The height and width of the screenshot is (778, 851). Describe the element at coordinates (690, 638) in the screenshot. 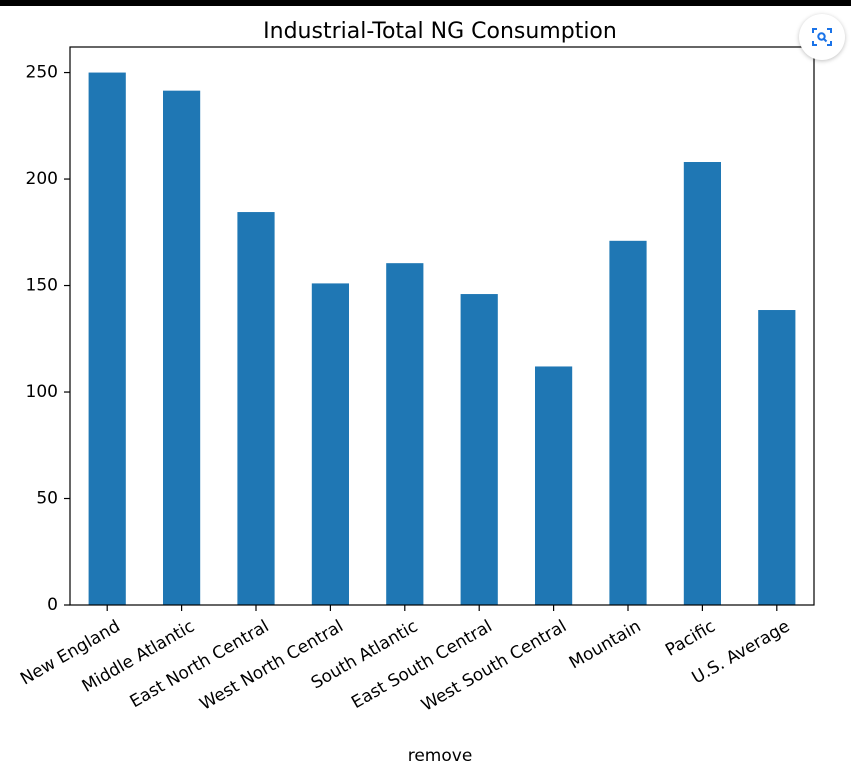

I see `x-tick-label: Pacific` at that location.